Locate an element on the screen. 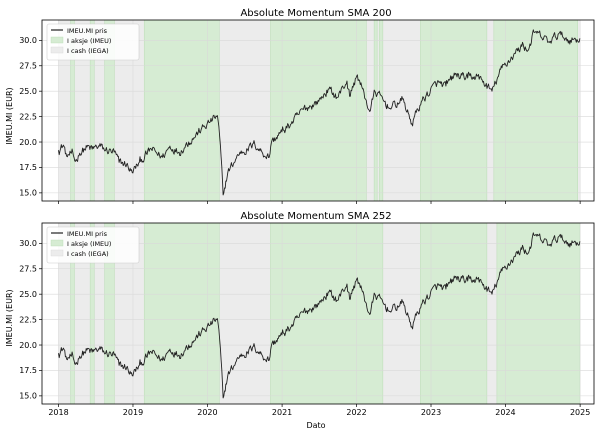 The height and width of the screenshot is (436, 600). x-tick-label: 2025 is located at coordinates (580, 412).